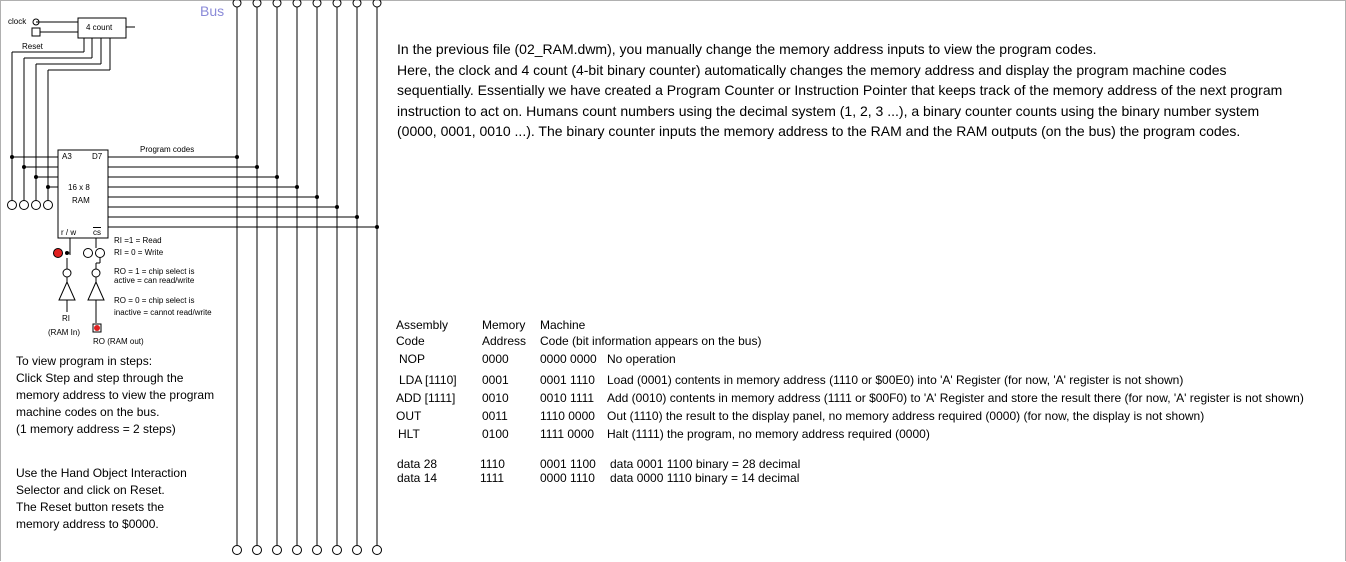  What do you see at coordinates (81, 200) in the screenshot?
I see `ram-name: RAM` at bounding box center [81, 200].